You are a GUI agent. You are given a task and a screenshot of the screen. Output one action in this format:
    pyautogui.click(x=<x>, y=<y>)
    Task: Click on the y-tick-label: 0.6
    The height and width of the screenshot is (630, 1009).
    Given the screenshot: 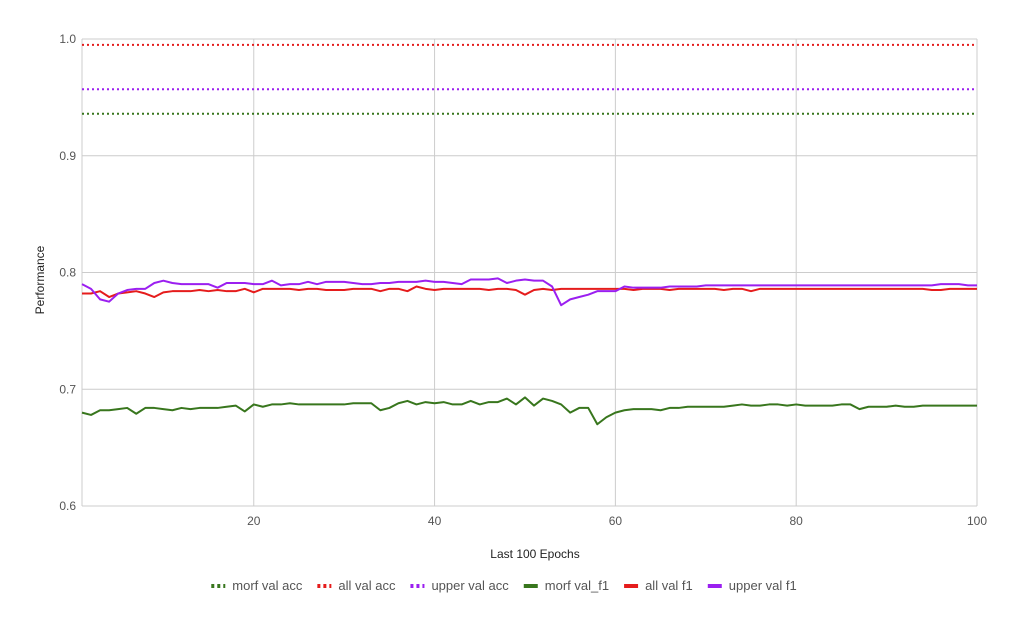 What is the action you would take?
    pyautogui.click(x=67, y=506)
    